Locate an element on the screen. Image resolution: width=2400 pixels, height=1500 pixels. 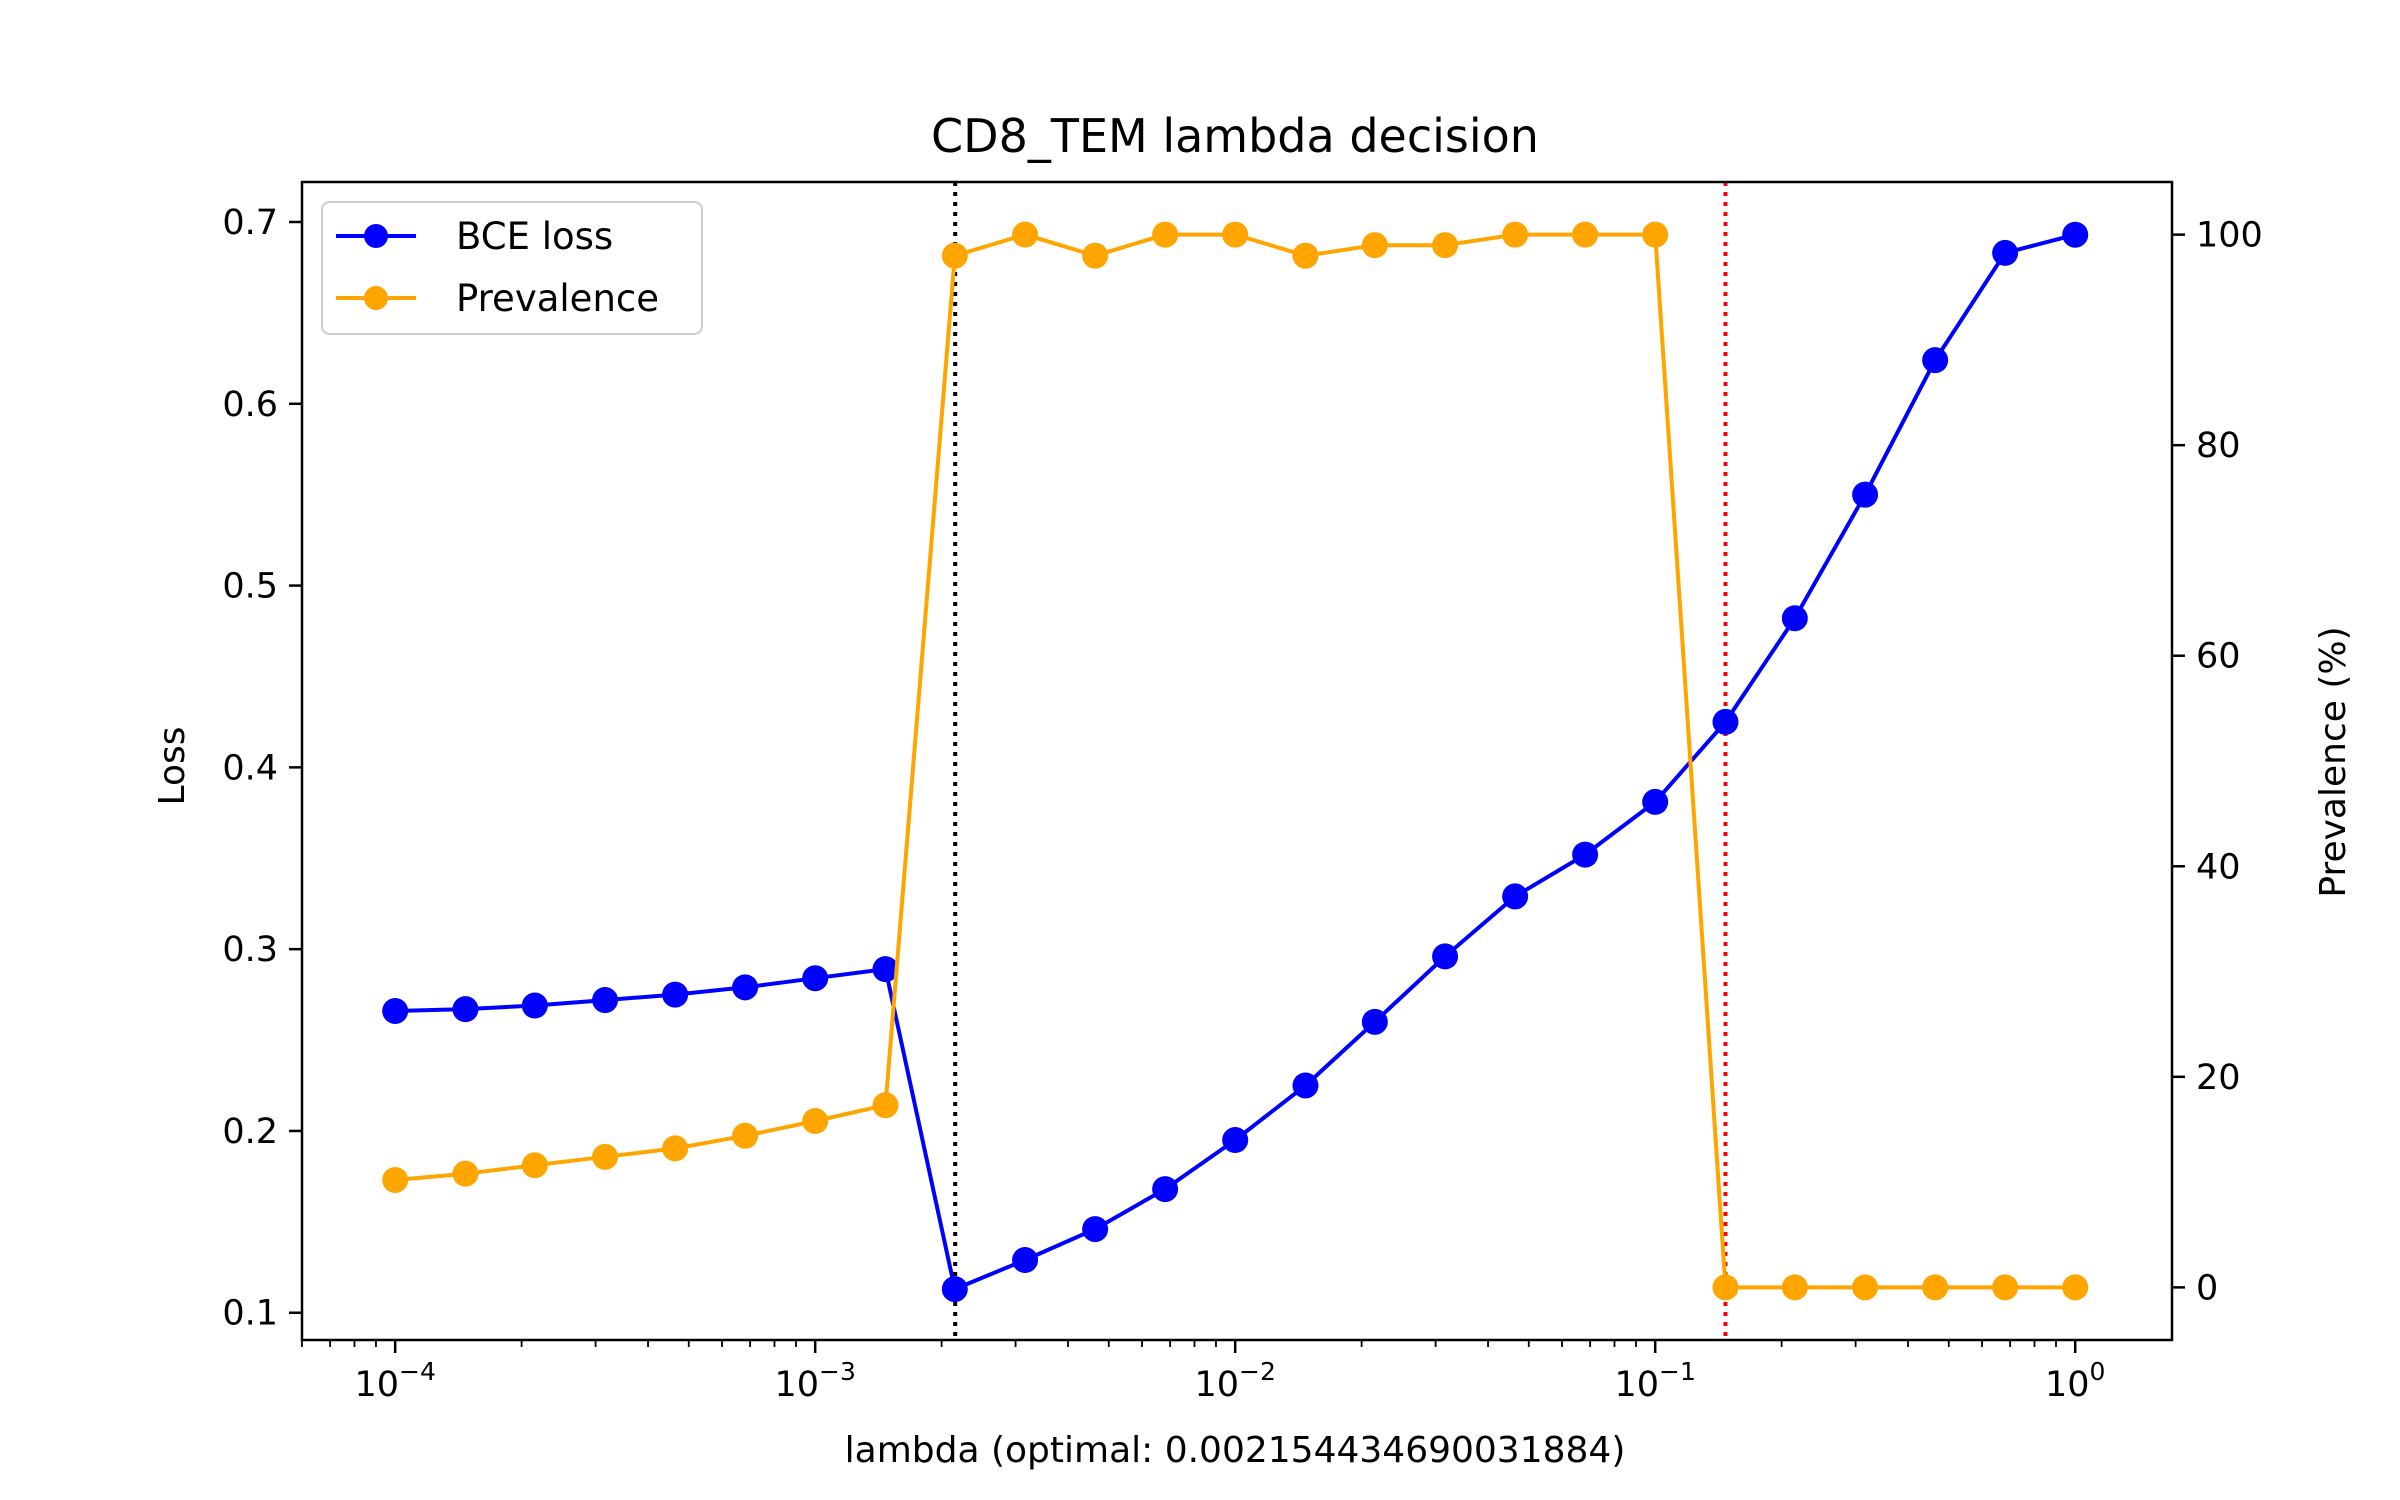
x-tick-label-0: 10⁻⁴ is located at coordinates (394, 1381).